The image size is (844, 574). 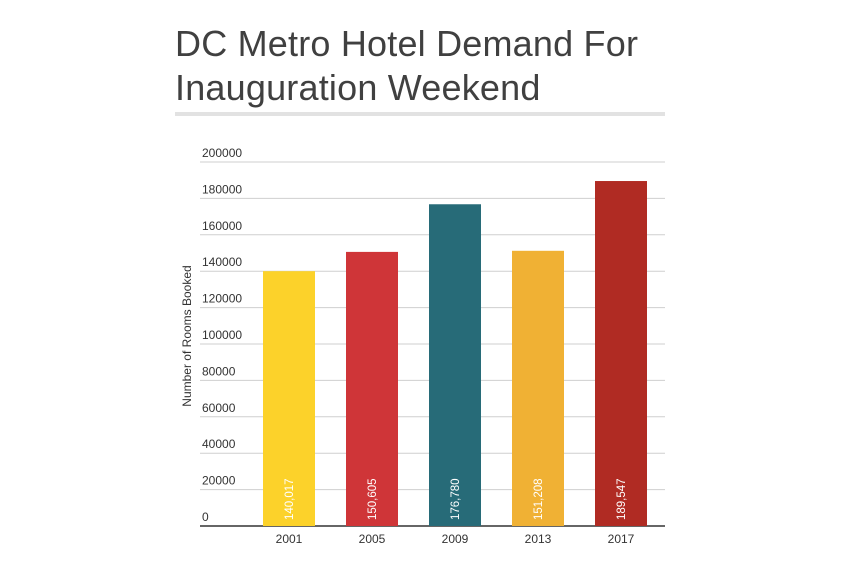 I want to click on y-tick-label: 100000, so click(x=222, y=335).